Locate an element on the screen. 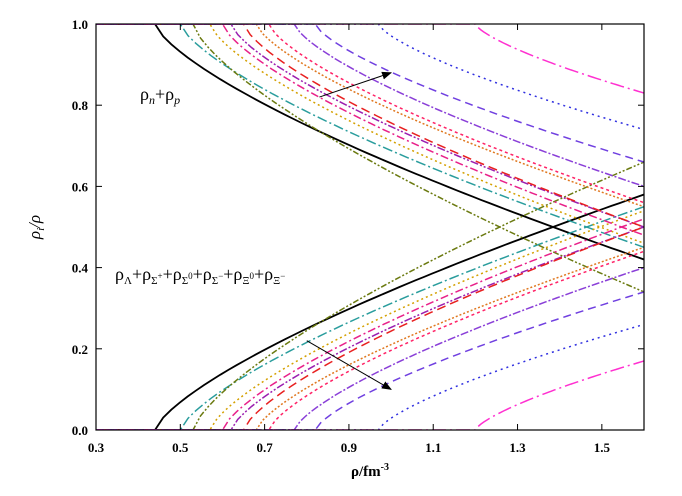  y-tick-label: 0.6 is located at coordinates (80, 186).